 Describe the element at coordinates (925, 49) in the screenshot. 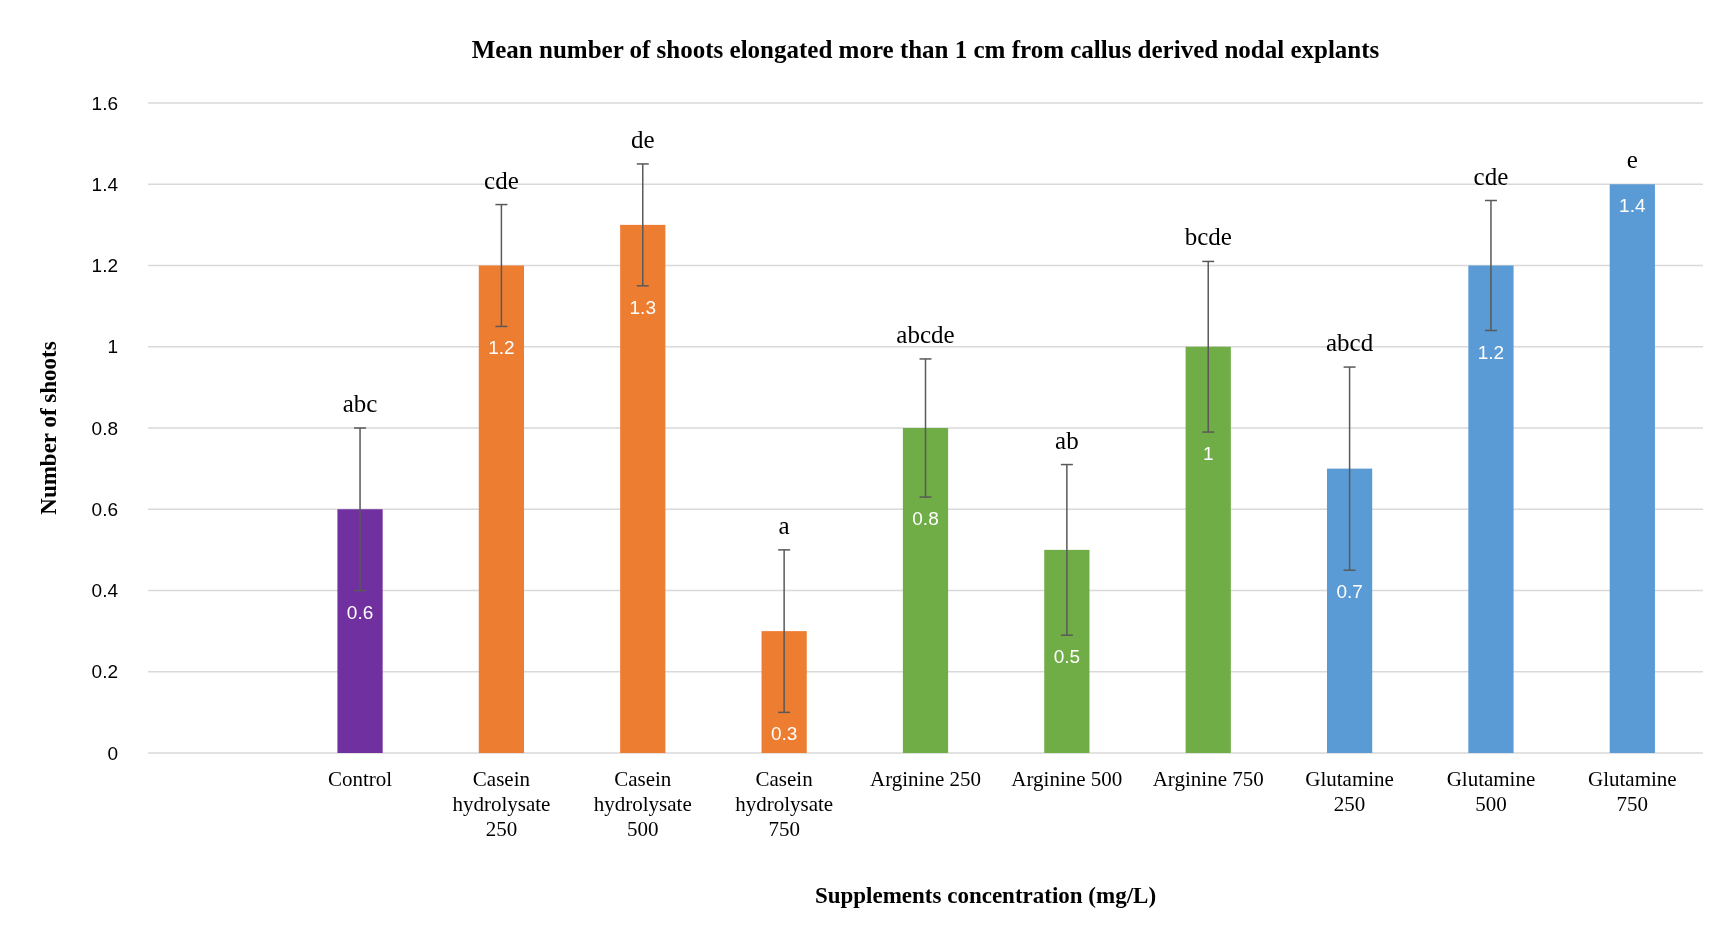

I see `chart-title: Mean number of shoots elongated more than 1 cm from callus derived nodal explants` at that location.